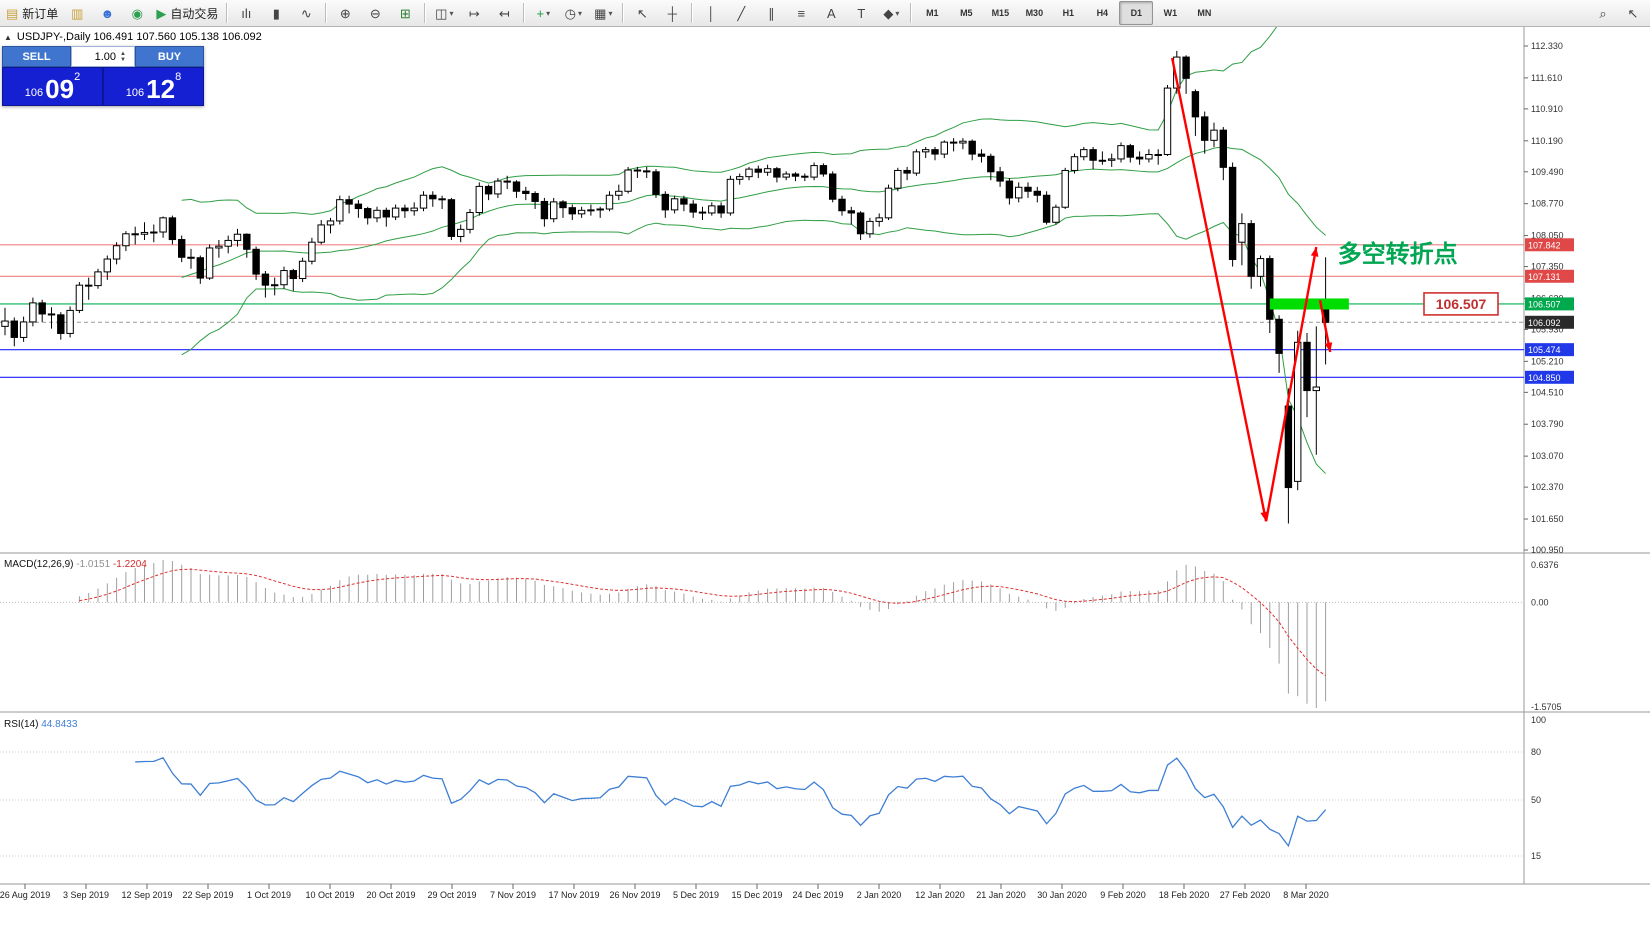  I want to click on charts-grid-button: ▥, so click(77, 13).